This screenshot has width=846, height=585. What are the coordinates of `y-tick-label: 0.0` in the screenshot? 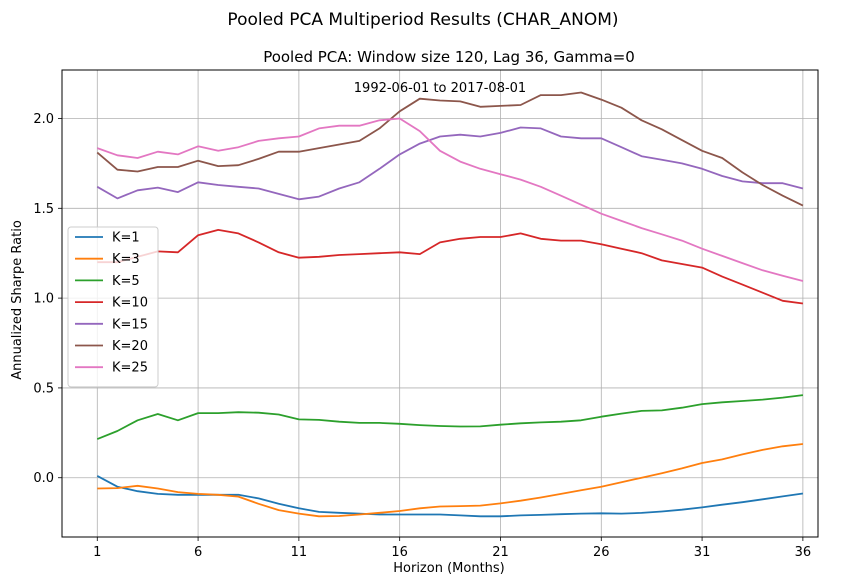 It's located at (43, 478).